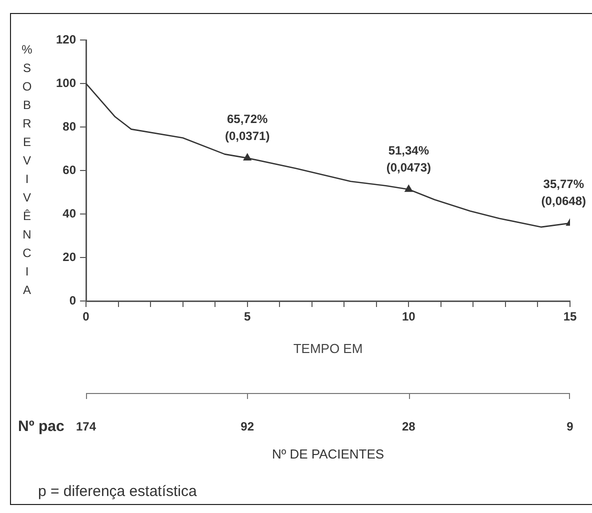  What do you see at coordinates (69, 169) in the screenshot?
I see `y-tick-label: 60` at bounding box center [69, 169].